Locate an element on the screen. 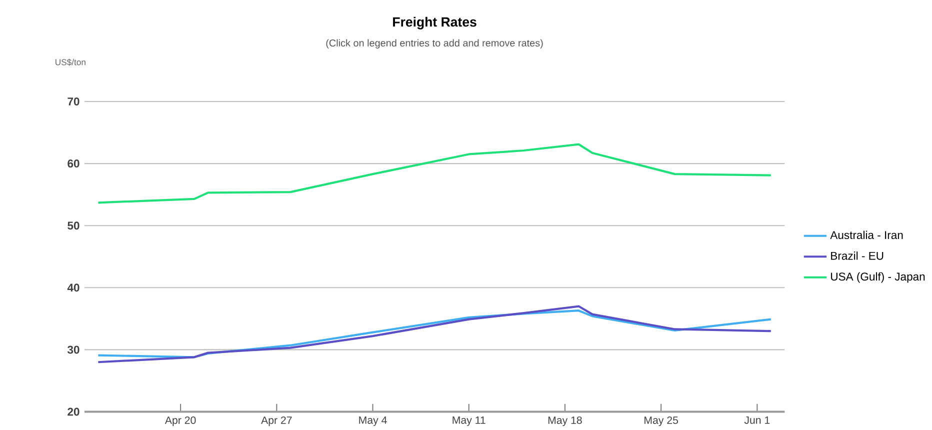 Image resolution: width=932 pixels, height=430 pixels. chart-title: Freight Rates is located at coordinates (434, 23).